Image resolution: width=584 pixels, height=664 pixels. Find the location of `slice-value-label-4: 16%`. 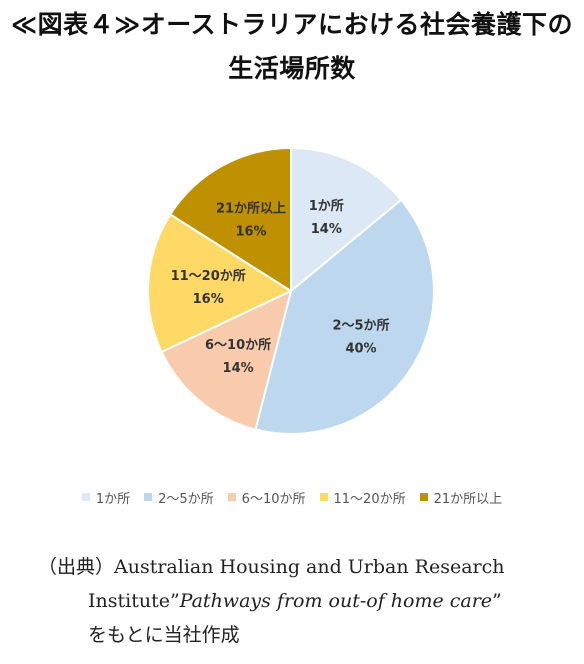

slice-value-label-4: 16% is located at coordinates (208, 299).